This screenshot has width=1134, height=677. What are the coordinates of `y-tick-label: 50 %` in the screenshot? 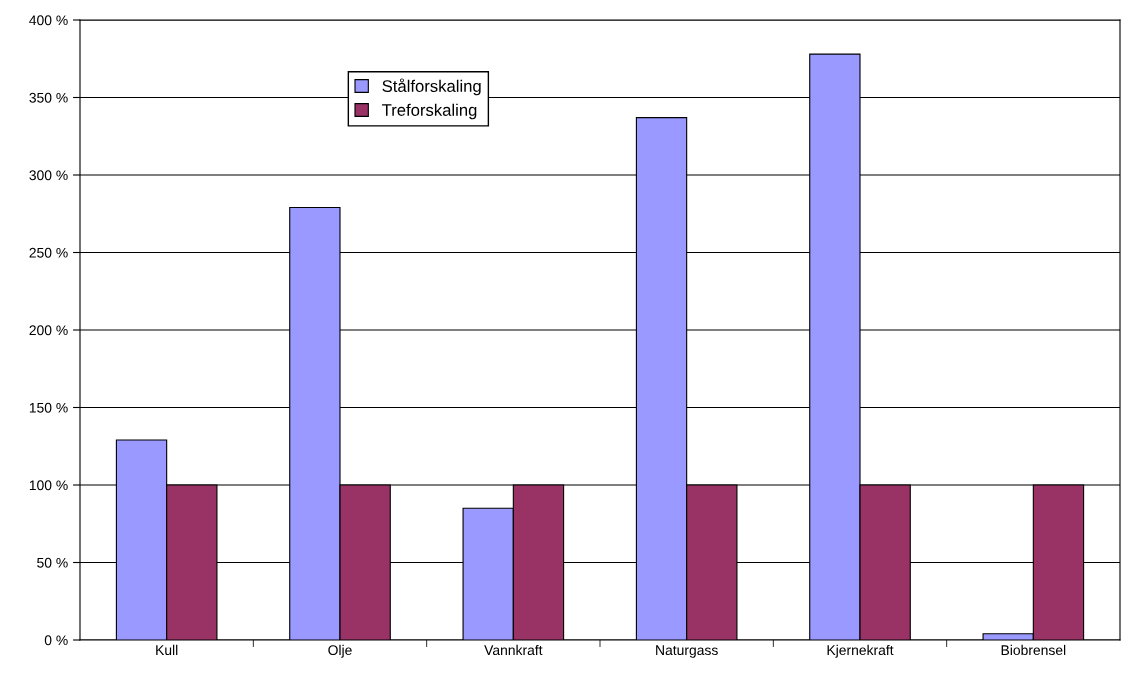 It's located at (52, 562).